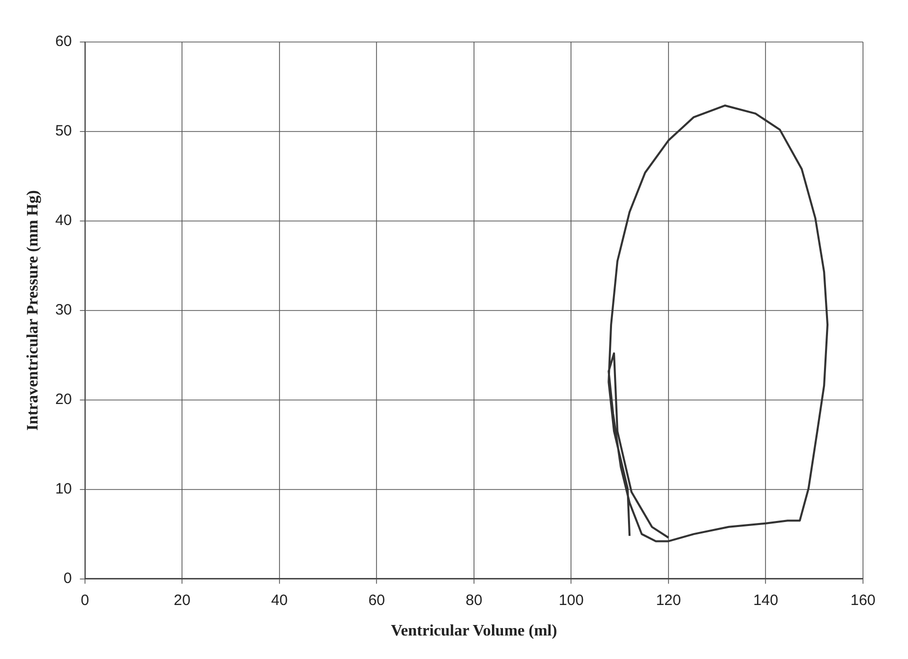  I want to click on y-tick-label: 0, so click(68, 578).